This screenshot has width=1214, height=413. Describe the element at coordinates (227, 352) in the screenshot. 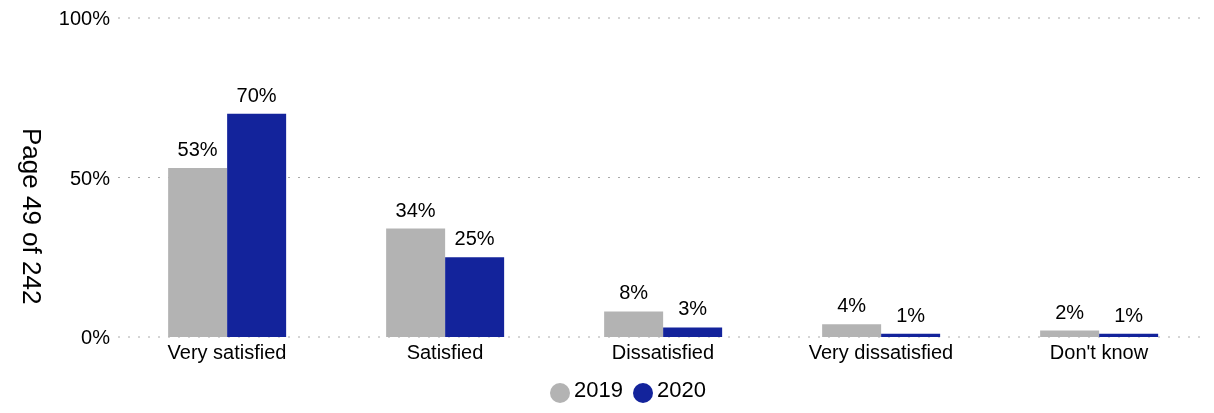

I see `x-tick-label: Very satisfied` at that location.